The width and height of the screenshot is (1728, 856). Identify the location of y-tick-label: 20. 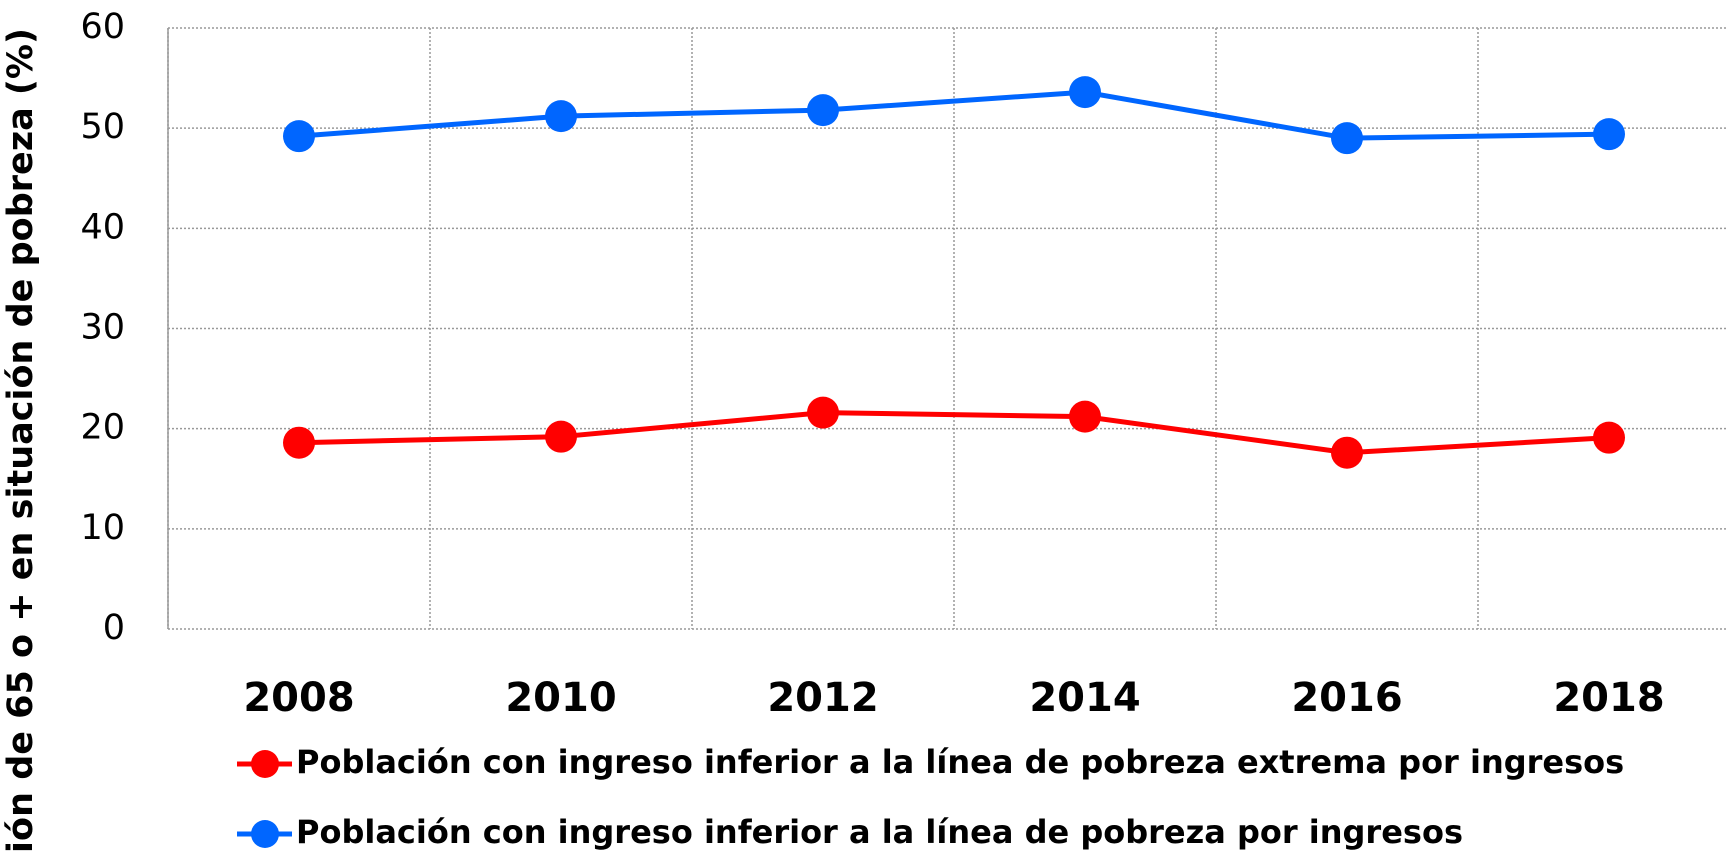
(102, 428).